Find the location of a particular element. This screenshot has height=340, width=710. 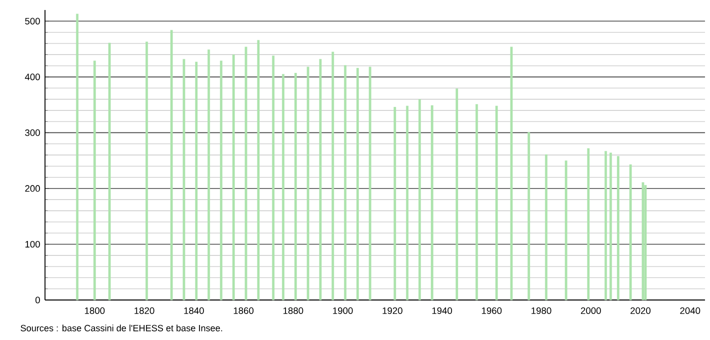

x-tick-label: 1940 is located at coordinates (442, 310).